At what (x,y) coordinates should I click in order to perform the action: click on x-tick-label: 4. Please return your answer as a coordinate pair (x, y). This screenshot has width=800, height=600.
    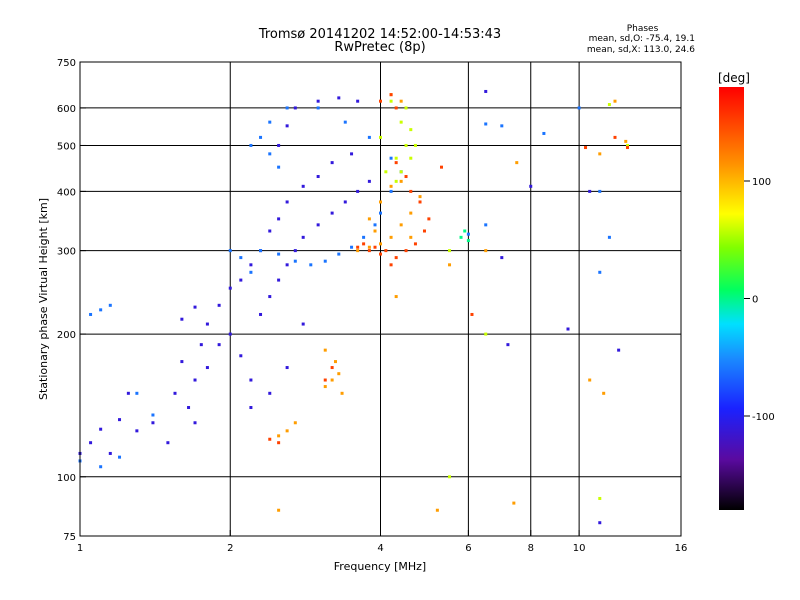
    Looking at the image, I should click on (380, 548).